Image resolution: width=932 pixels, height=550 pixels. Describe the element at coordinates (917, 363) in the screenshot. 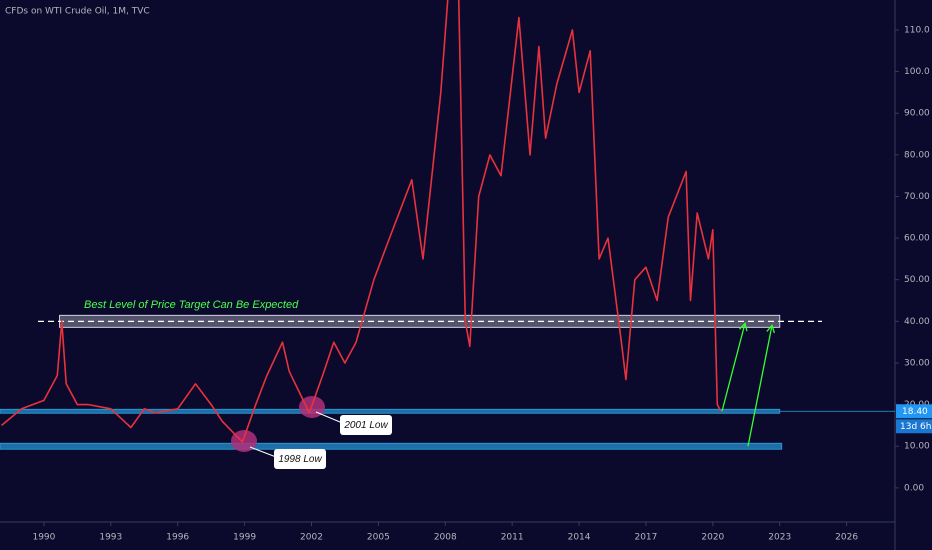

I see `y-tick-label: 30.00` at that location.